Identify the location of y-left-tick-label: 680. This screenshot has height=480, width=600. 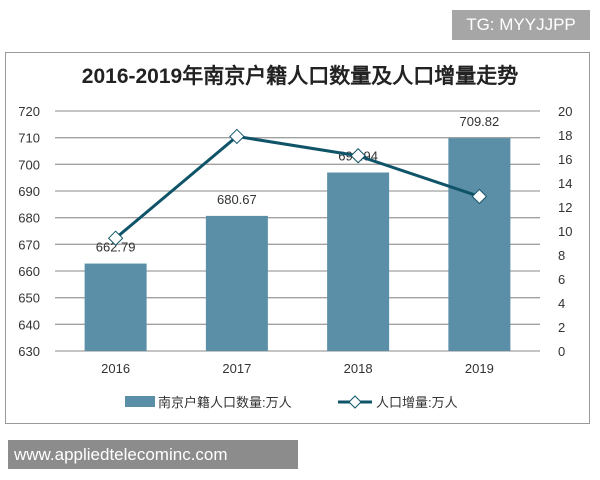
(29, 218).